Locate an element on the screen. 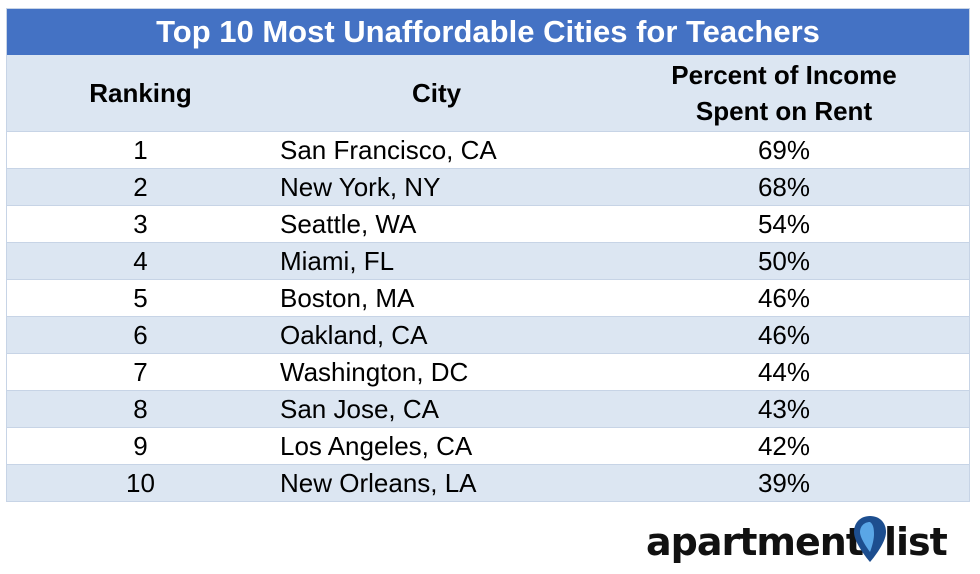 This screenshot has height=574, width=980. table-row: 7 Washington, DC 44% is located at coordinates (488, 372).